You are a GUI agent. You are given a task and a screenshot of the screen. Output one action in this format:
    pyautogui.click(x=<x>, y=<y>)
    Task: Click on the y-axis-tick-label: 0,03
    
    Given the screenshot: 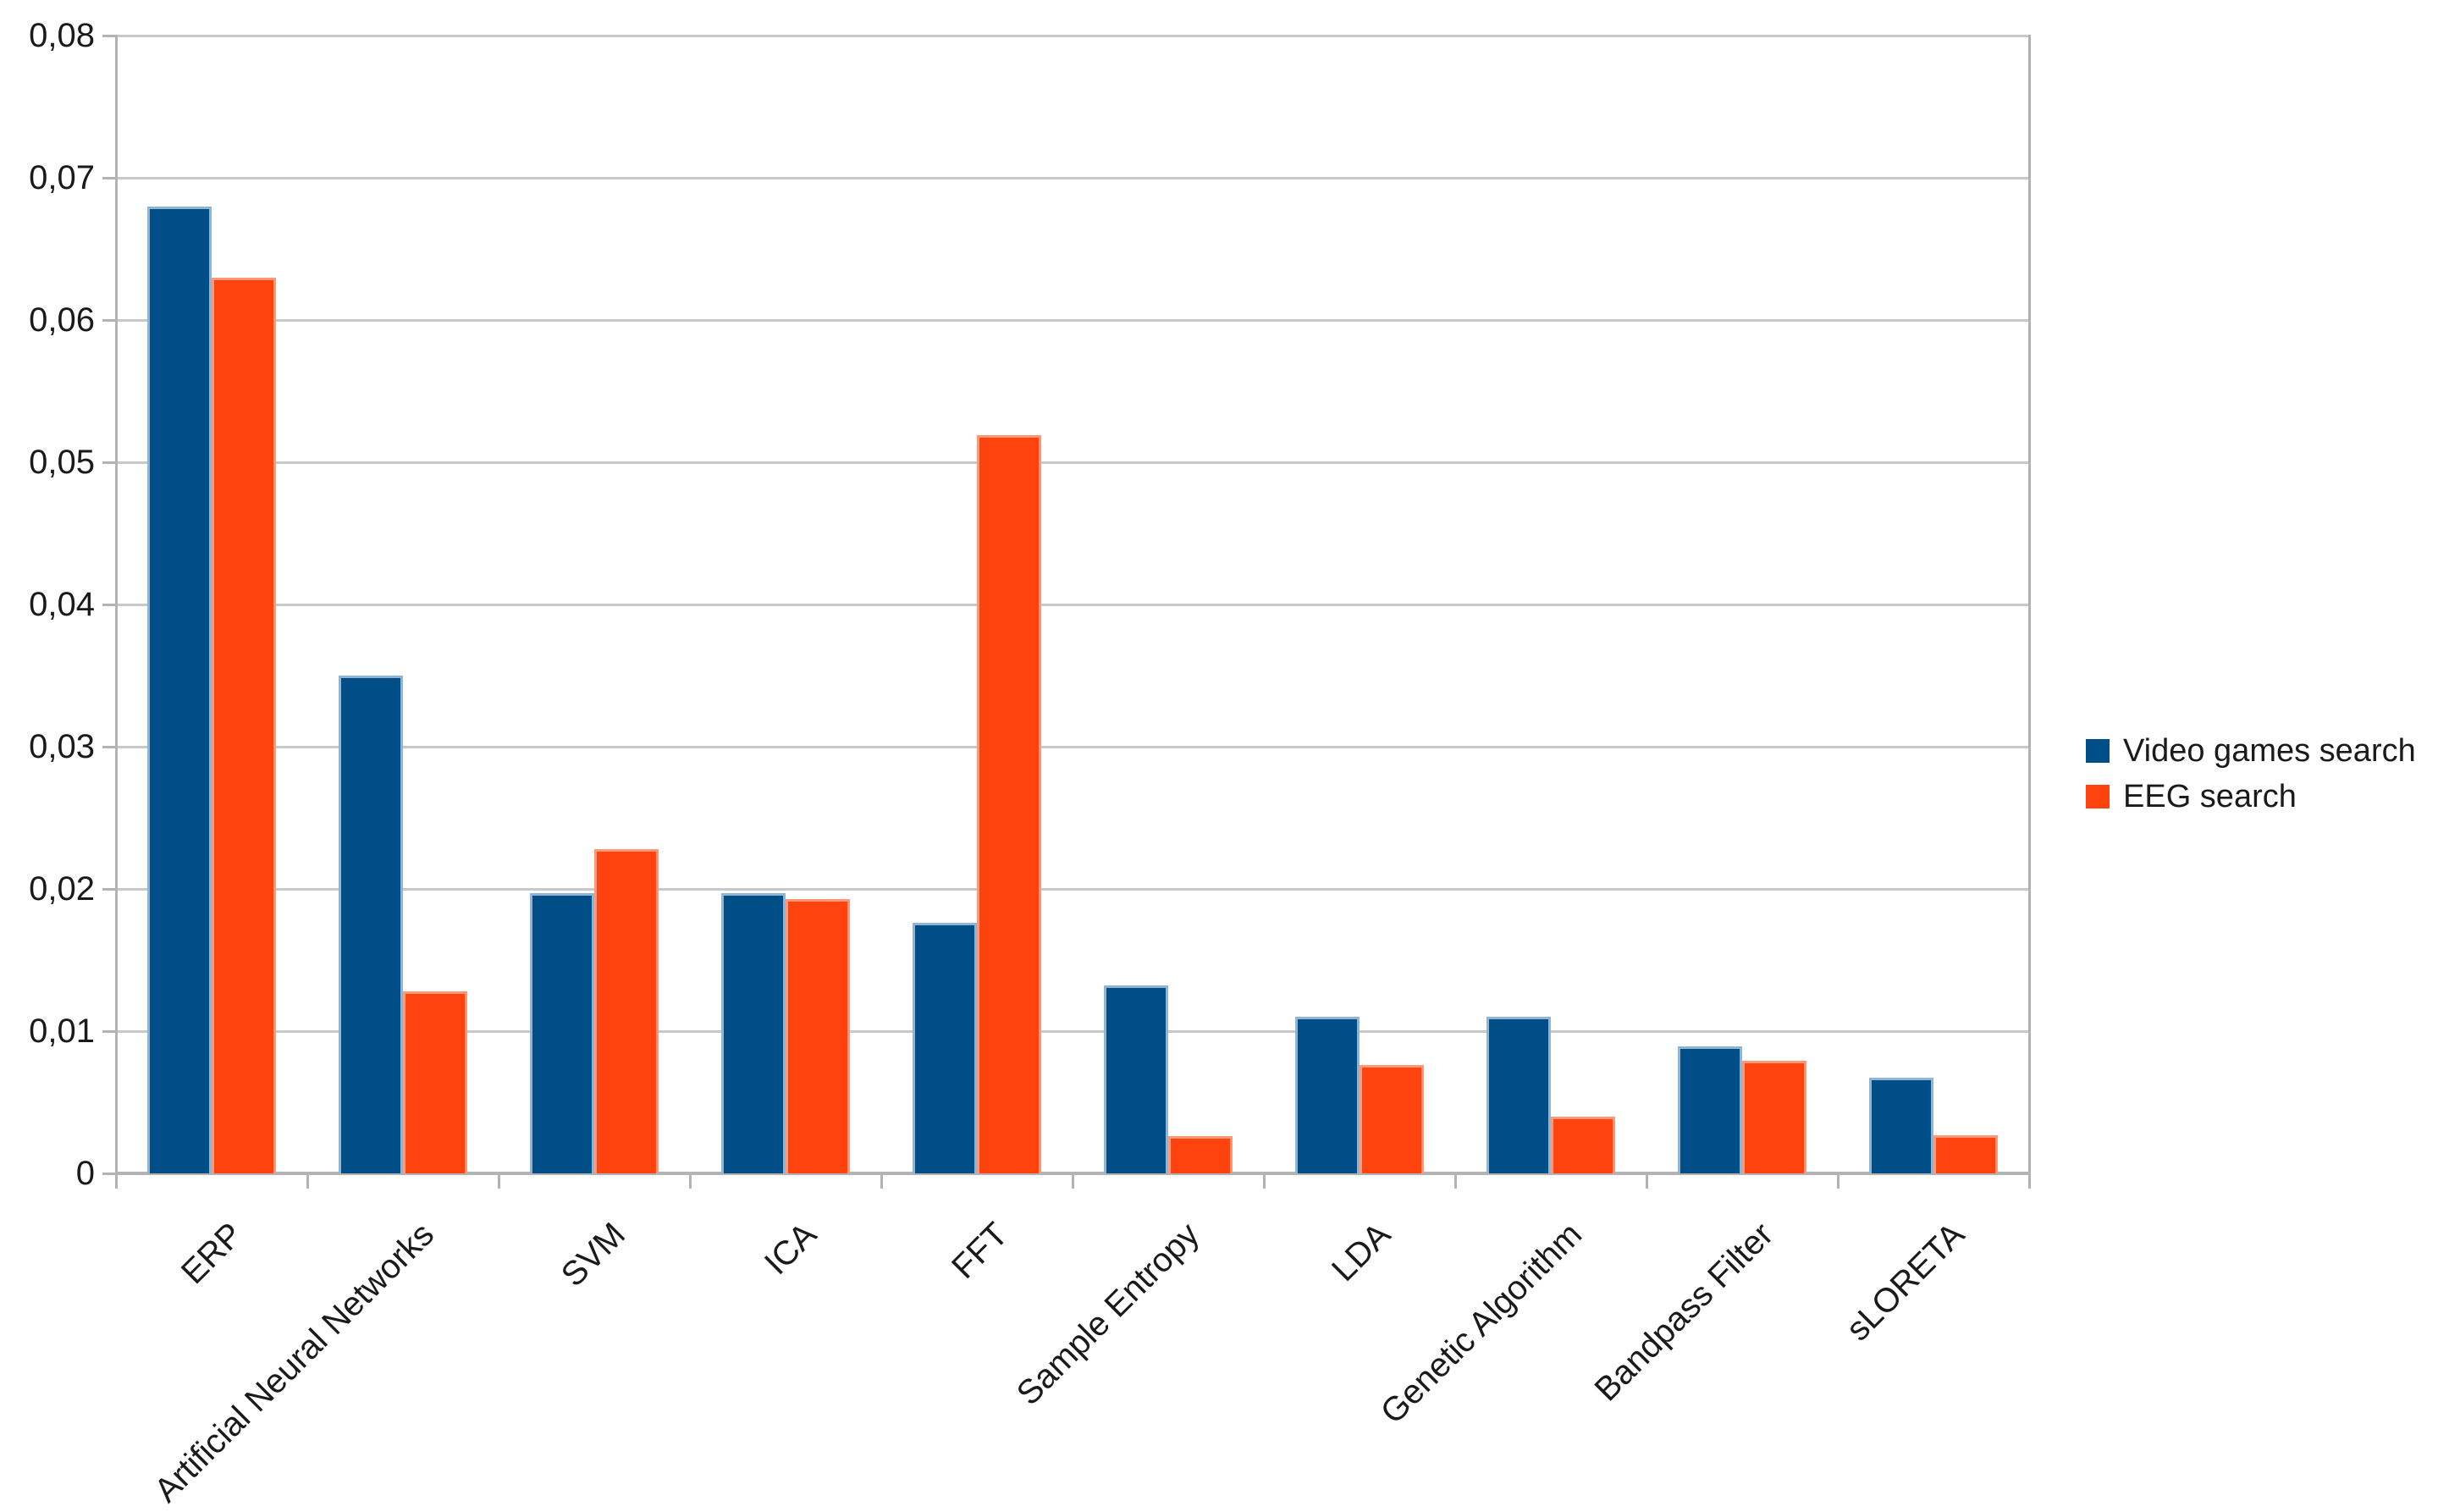 What is the action you would take?
    pyautogui.click(x=62, y=746)
    